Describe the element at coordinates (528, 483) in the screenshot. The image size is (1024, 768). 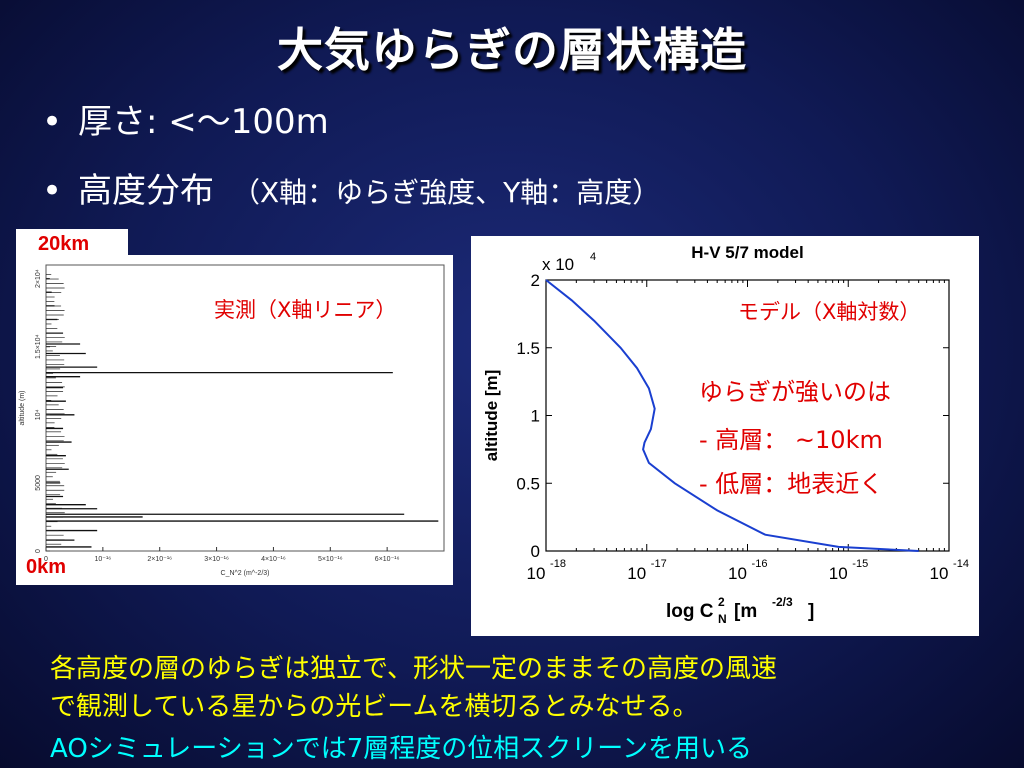
I see `y-tick-label: 0.5` at that location.